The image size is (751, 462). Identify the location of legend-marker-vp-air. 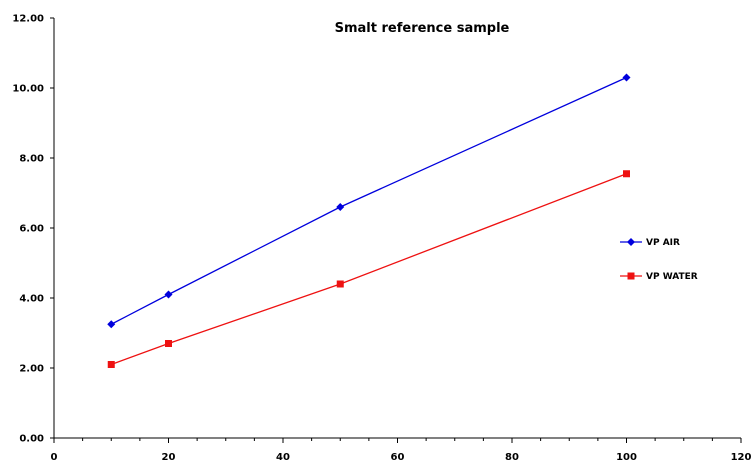
(631, 242).